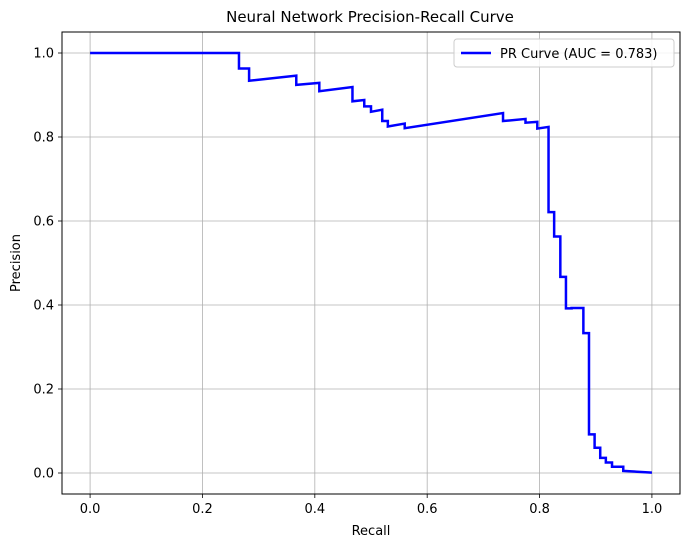  I want to click on x-tick-label: 0.8, so click(539, 509).